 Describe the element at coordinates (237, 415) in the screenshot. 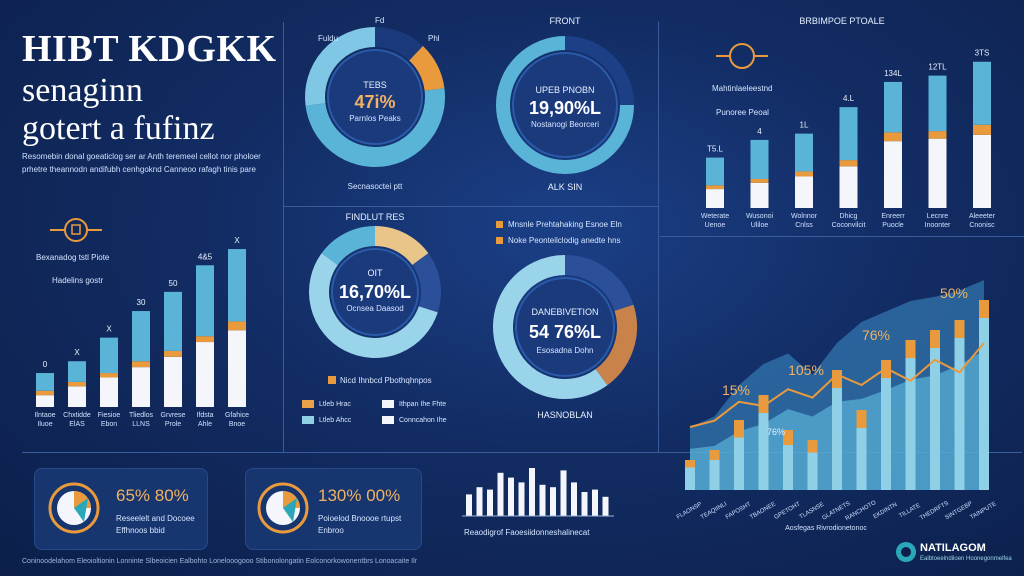

I see `bar-category-label: Gfahice` at that location.